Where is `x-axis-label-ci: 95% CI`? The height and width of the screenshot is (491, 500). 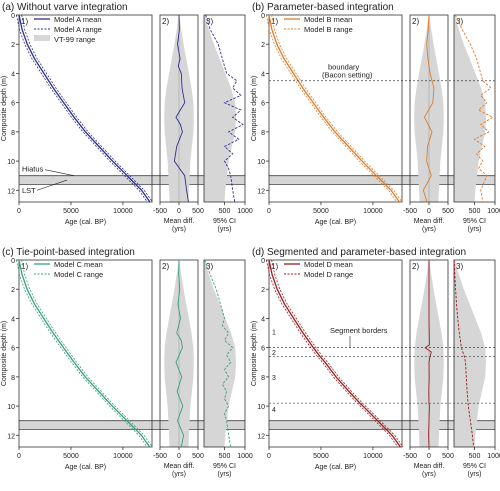
x-axis-label-ci: 95% CI is located at coordinates (474, 221).